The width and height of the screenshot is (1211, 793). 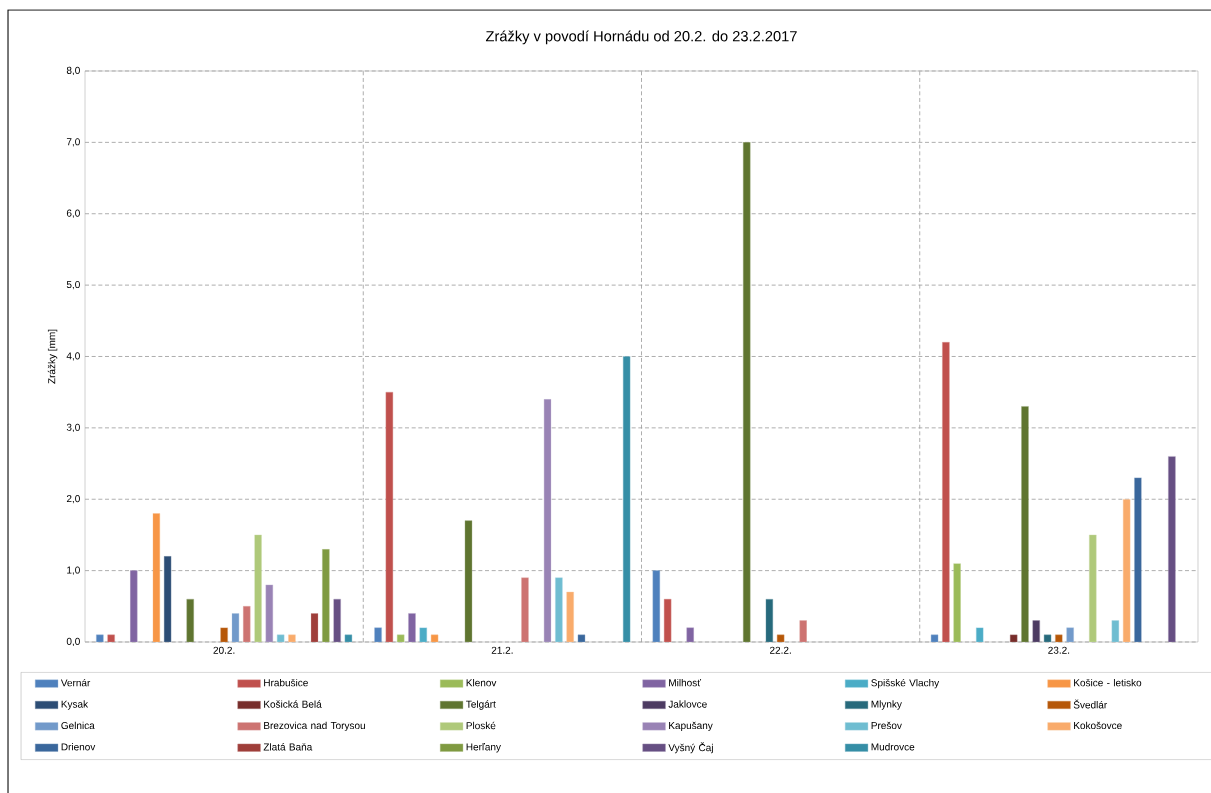 I want to click on legend-label: Kokošovce, so click(x=1098, y=725).